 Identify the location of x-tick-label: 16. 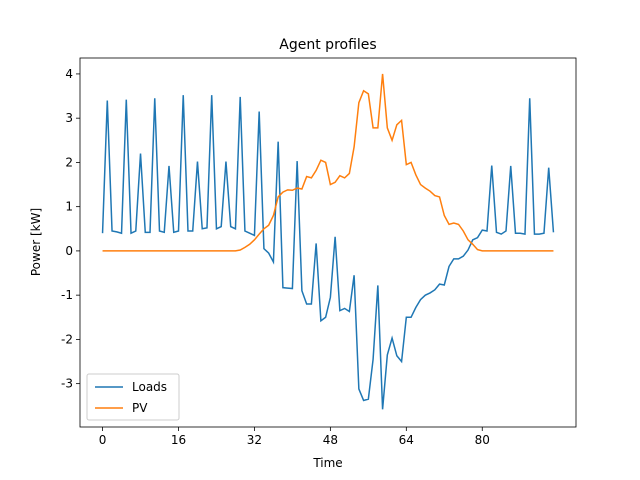
(178, 440).